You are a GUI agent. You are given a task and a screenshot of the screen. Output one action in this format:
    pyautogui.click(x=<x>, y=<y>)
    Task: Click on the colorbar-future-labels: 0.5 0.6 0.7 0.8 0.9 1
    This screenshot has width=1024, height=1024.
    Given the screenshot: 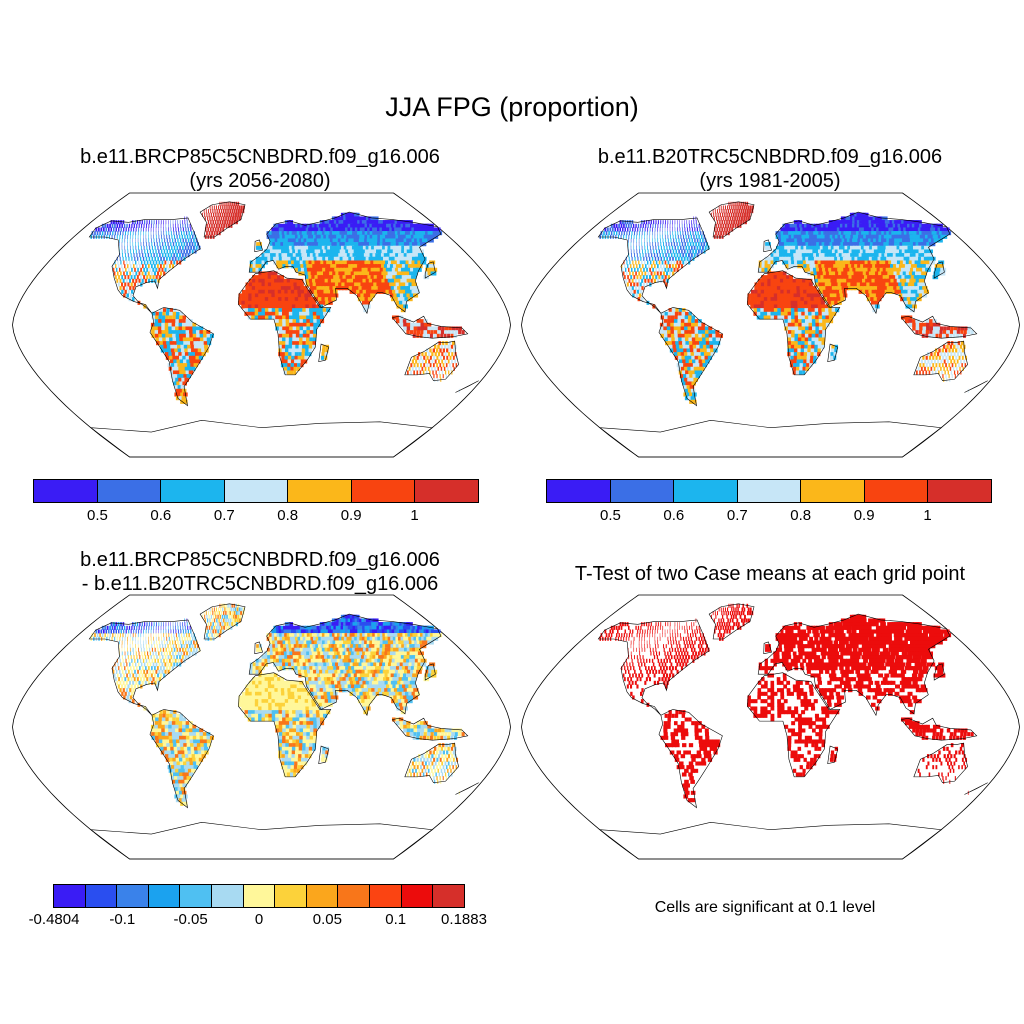 What is the action you would take?
    pyautogui.click(x=256, y=517)
    